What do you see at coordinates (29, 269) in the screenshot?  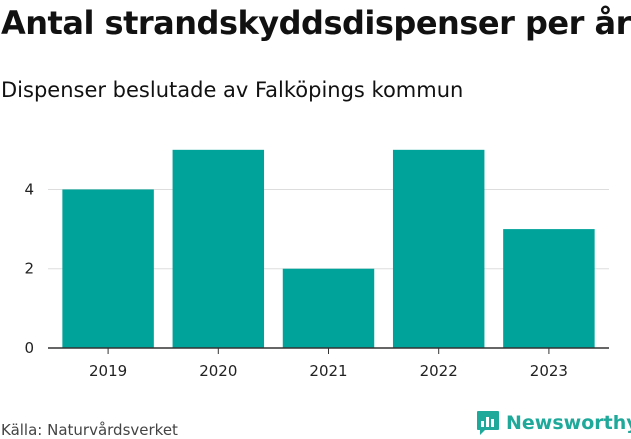 I see `y-tick-label: 2` at bounding box center [29, 269].